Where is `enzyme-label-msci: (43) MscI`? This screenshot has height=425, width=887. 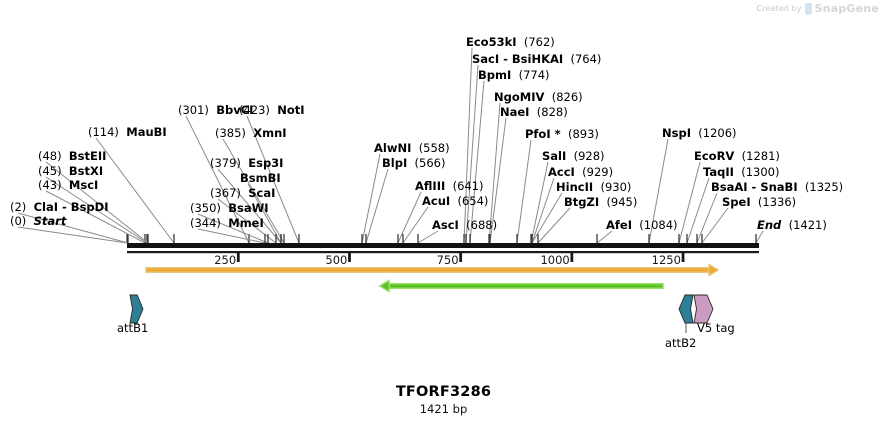 enzyme-label-msci: (43) MscI is located at coordinates (68, 185).